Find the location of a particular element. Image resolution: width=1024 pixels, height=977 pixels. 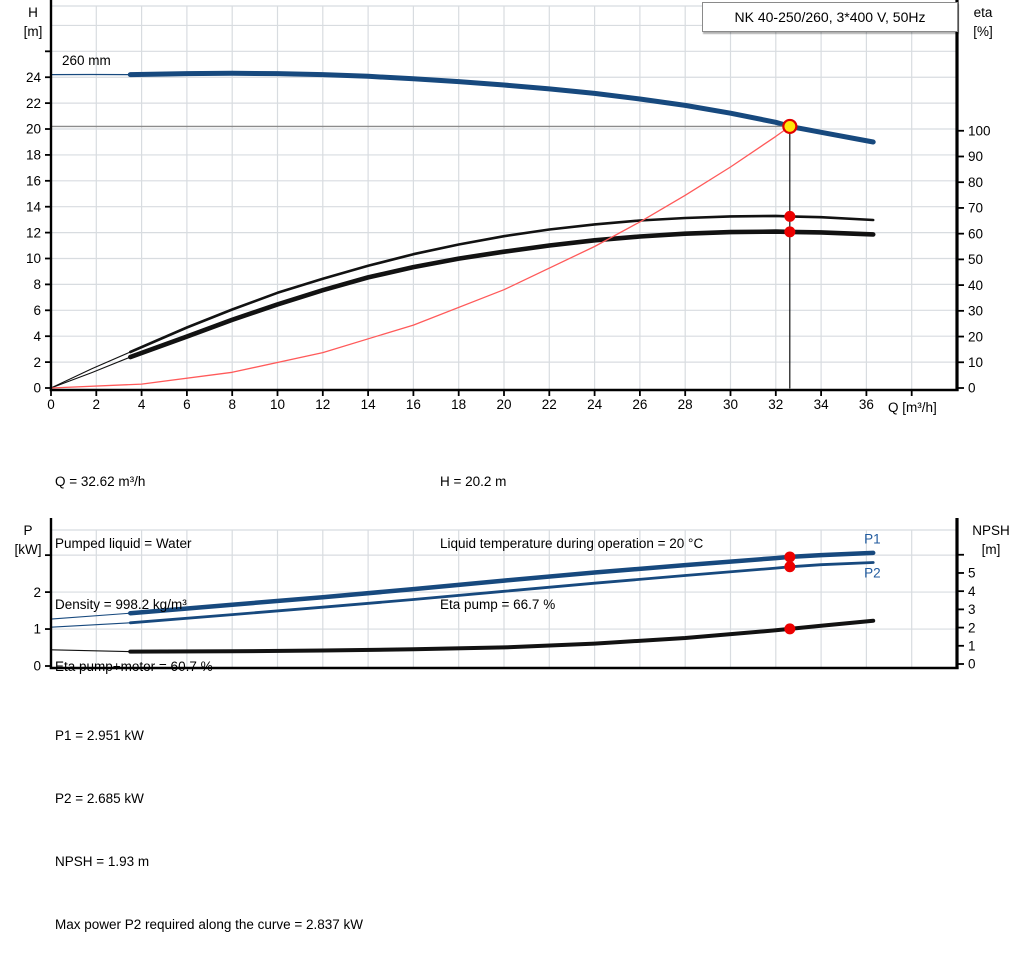

series-label-p1: P1 is located at coordinates (872, 538).